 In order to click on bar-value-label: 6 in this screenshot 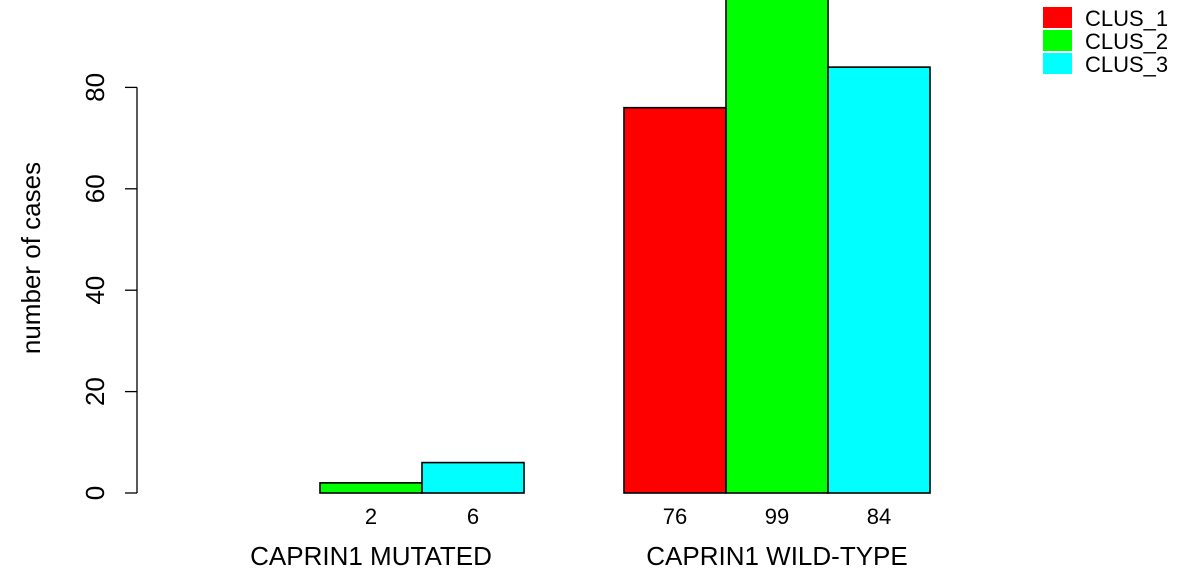, I will do `click(473, 516)`.